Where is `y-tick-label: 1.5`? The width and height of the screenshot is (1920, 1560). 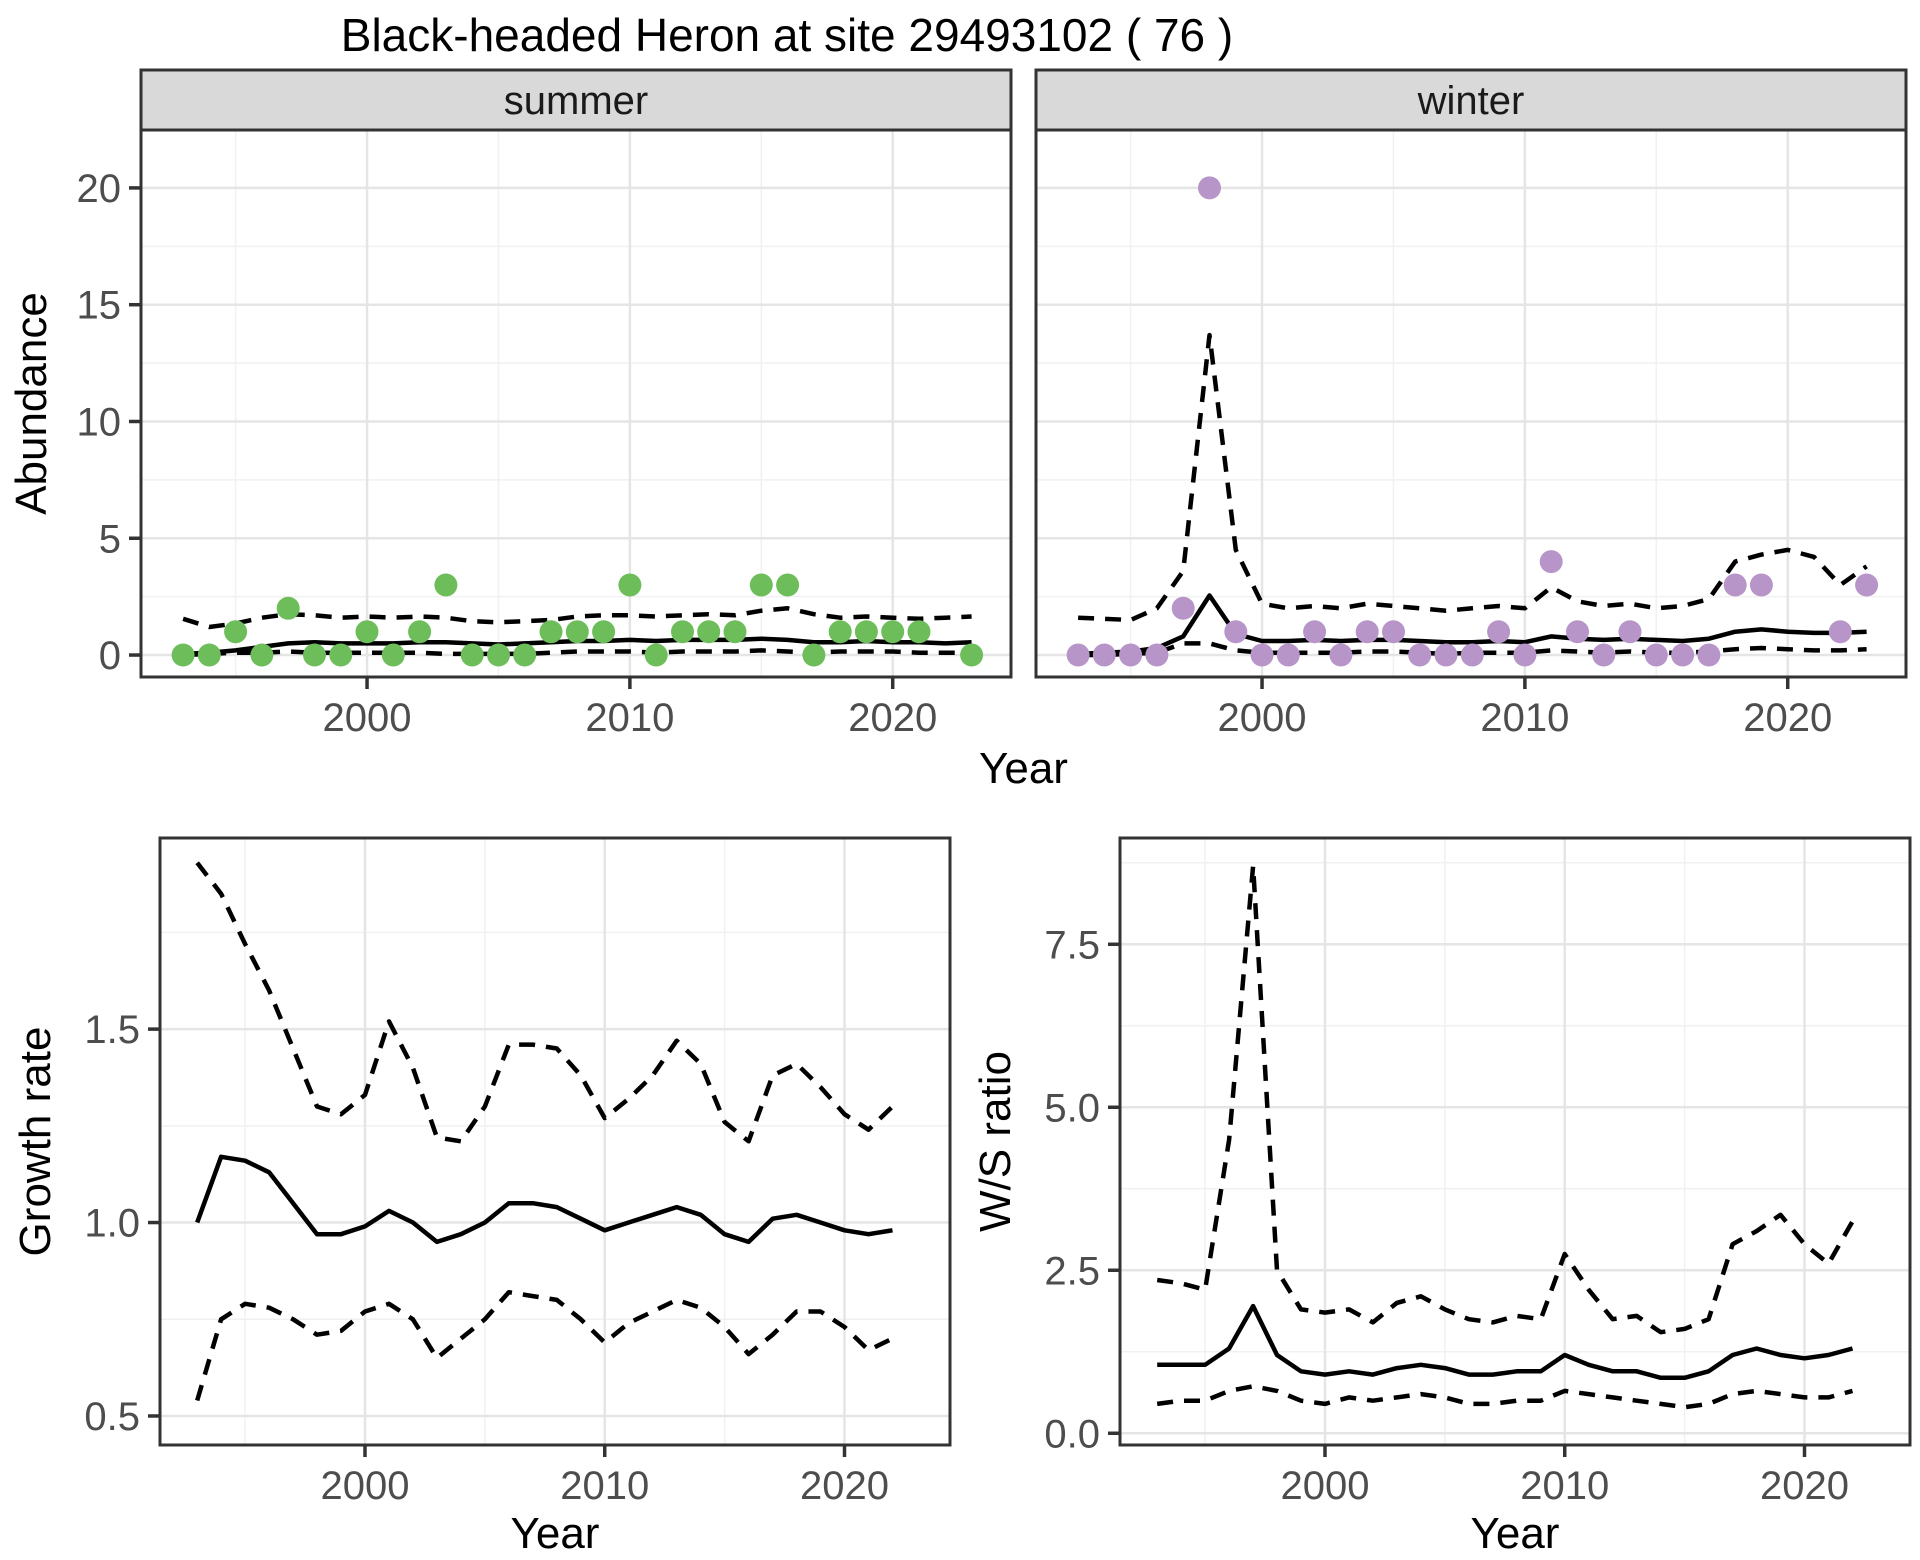 y-tick-label: 1.5 is located at coordinates (112, 1030).